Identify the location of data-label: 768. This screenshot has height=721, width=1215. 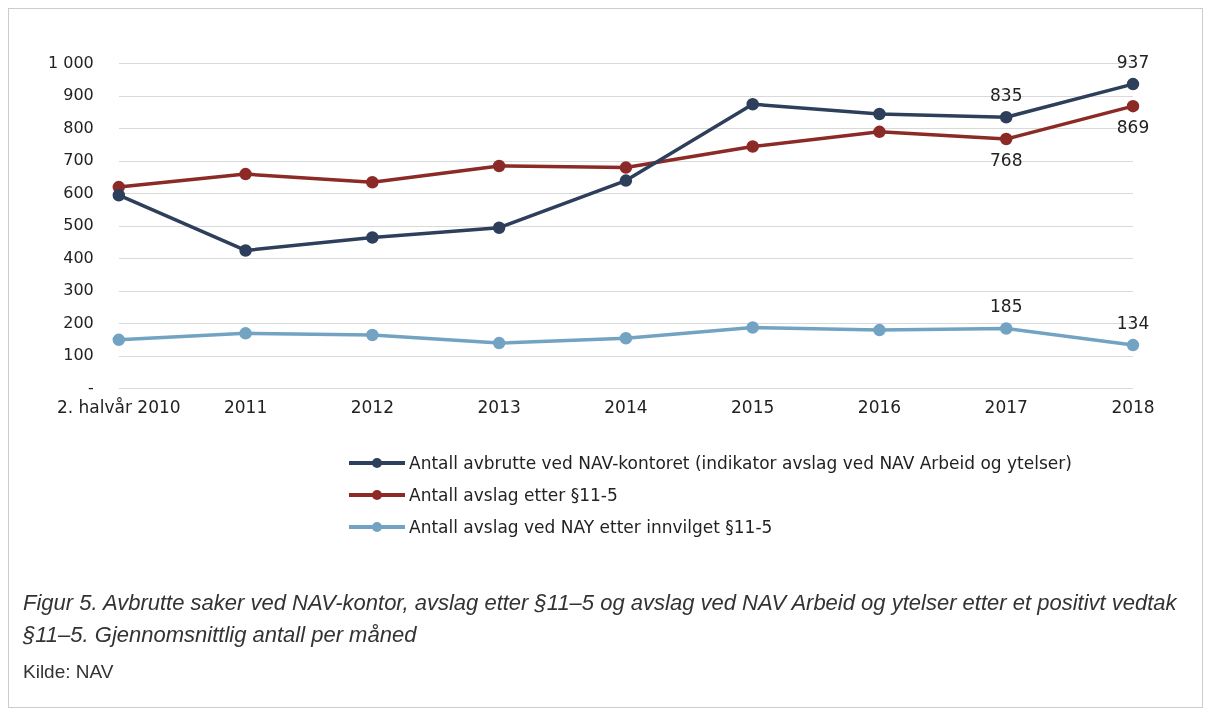
(1006, 159).